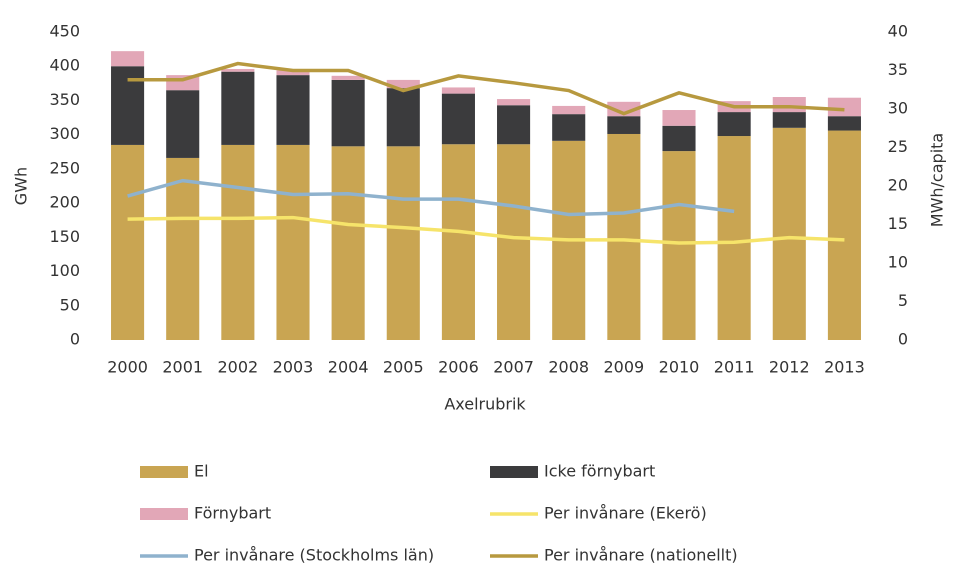 This screenshot has width=954, height=571. I want to click on y-tick-label: 200, so click(64, 202).